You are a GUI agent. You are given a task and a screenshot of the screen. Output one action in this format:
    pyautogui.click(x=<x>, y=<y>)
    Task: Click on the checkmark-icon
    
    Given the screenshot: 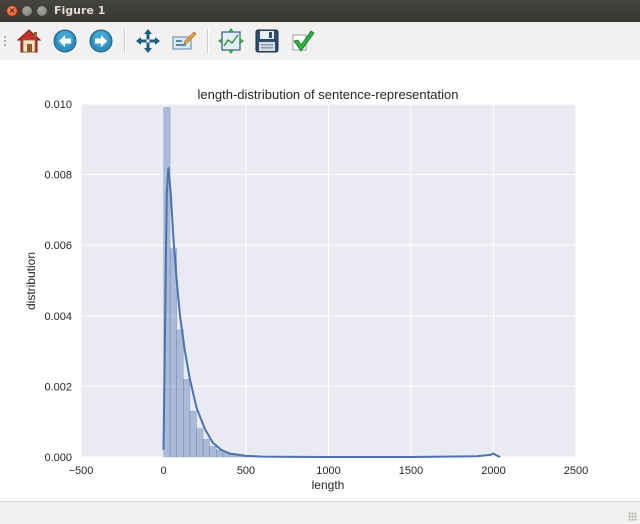 What is the action you would take?
    pyautogui.click(x=303, y=41)
    